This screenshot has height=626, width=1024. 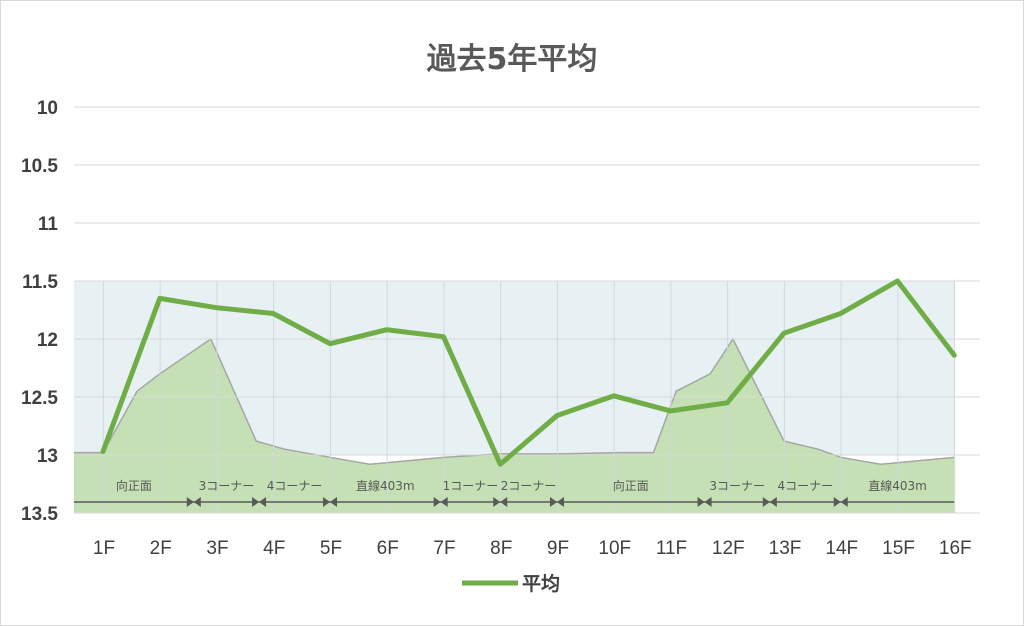 I want to click on x-tick-label: 13F, so click(x=785, y=548).